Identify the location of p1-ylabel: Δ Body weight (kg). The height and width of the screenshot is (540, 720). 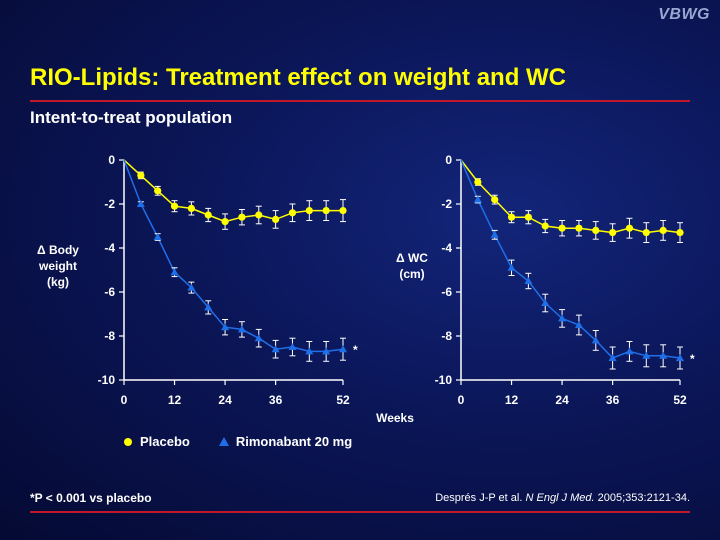
(58, 266).